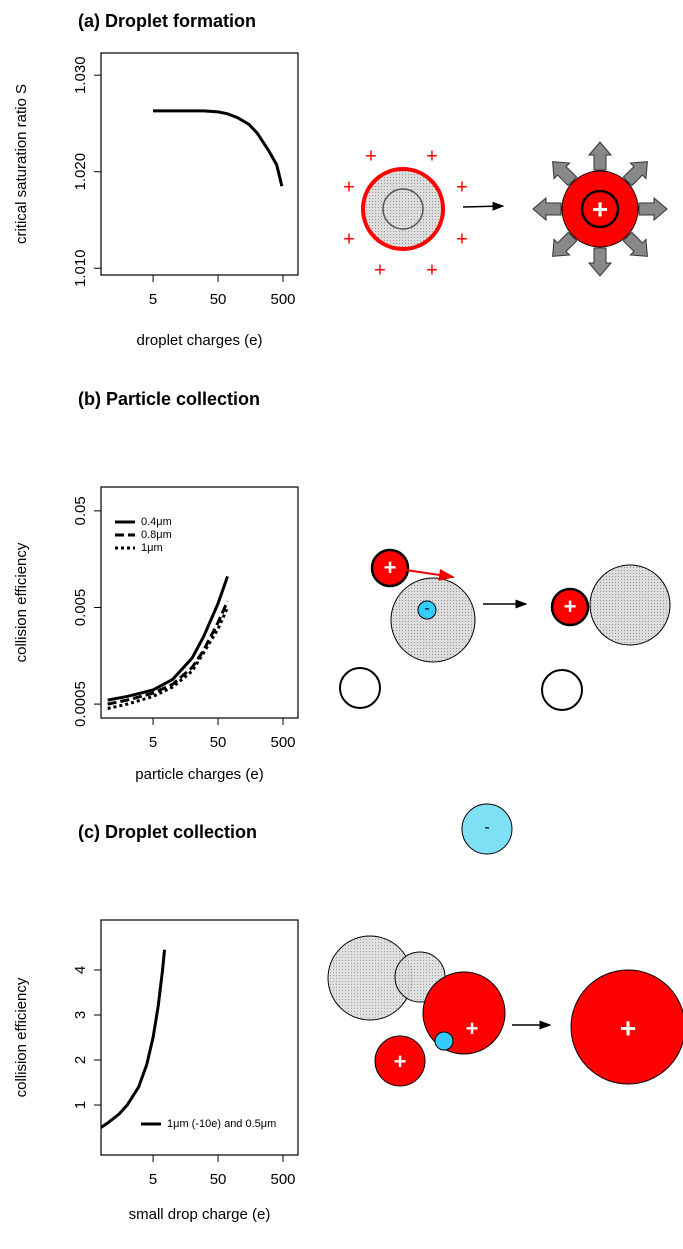 Image resolution: width=683 pixels, height=1249 pixels. I want to click on legend-label: 1μm, so click(152, 548).